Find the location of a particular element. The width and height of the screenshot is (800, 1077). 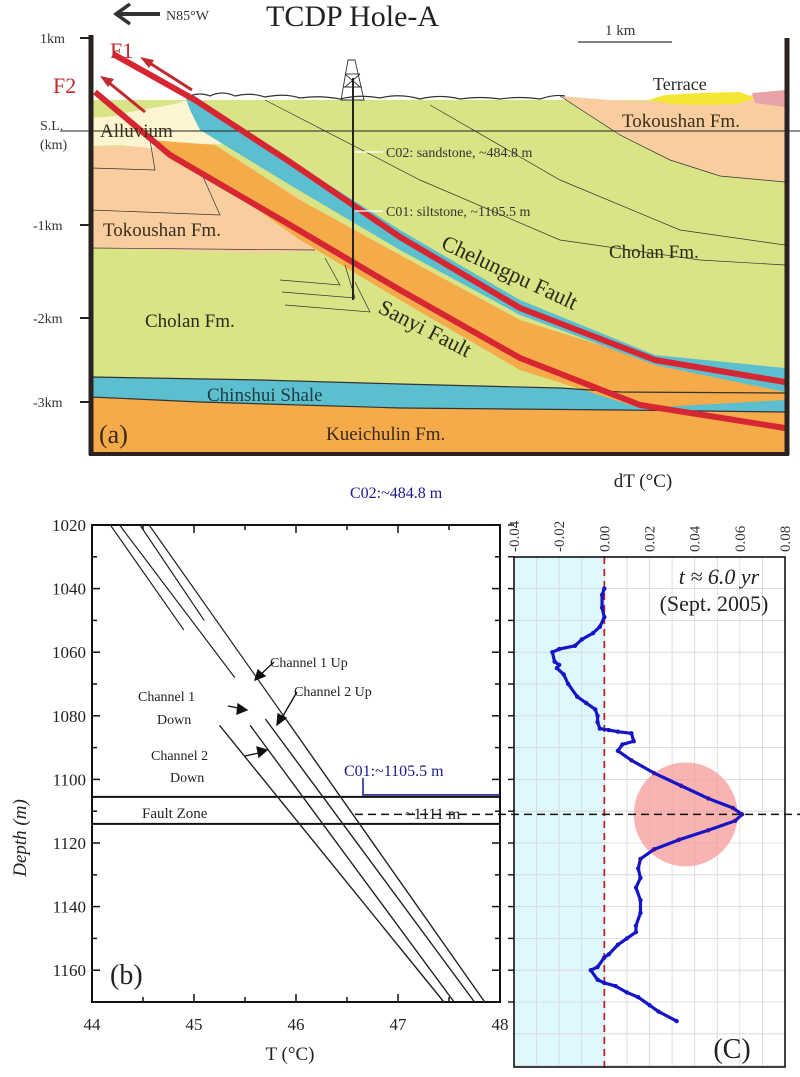

series-channel-1-down is located at coordinates (331, 863).